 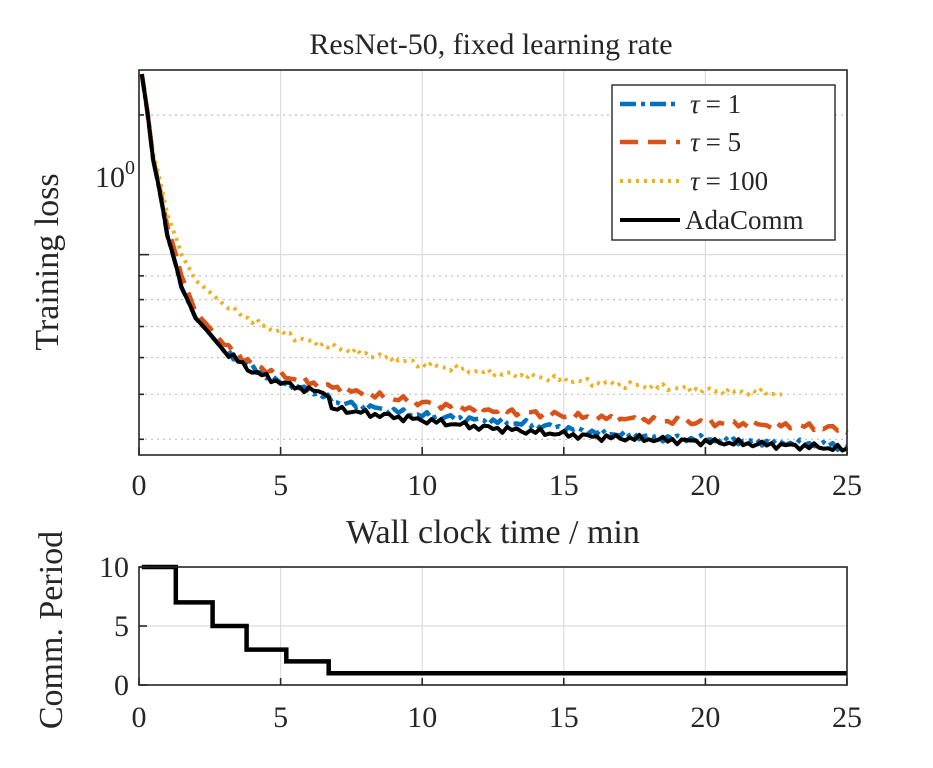 I want to click on y-tick-base: 10, so click(x=110, y=177).